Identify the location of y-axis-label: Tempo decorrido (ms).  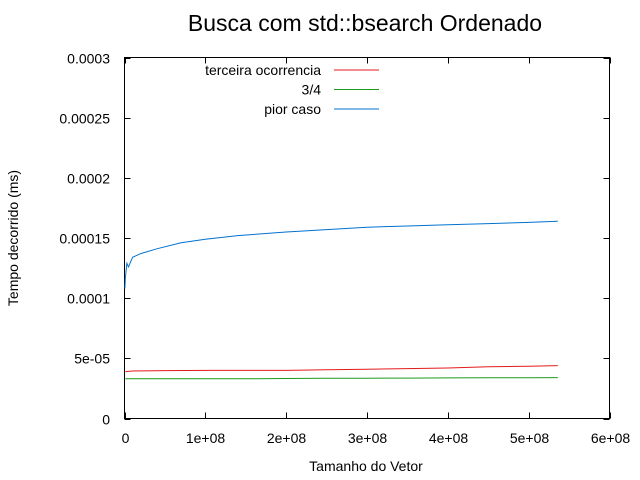
(13, 238).